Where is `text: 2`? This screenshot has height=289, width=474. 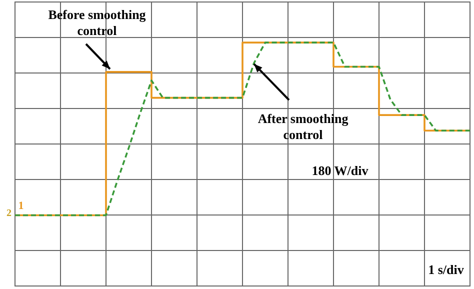
text: 2 is located at coordinates (9, 213).